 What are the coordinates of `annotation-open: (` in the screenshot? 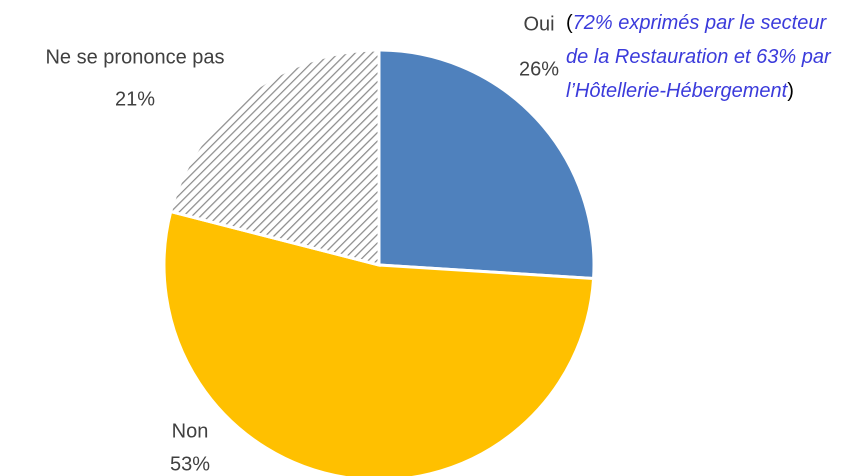 It's located at (569, 23).